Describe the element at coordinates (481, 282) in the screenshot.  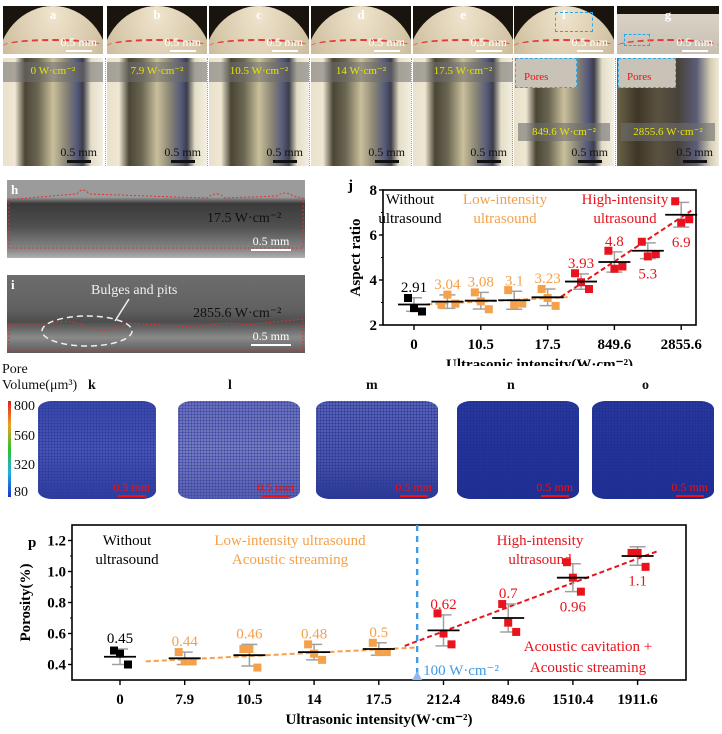
I see `mean-value-label: 3.08` at that location.